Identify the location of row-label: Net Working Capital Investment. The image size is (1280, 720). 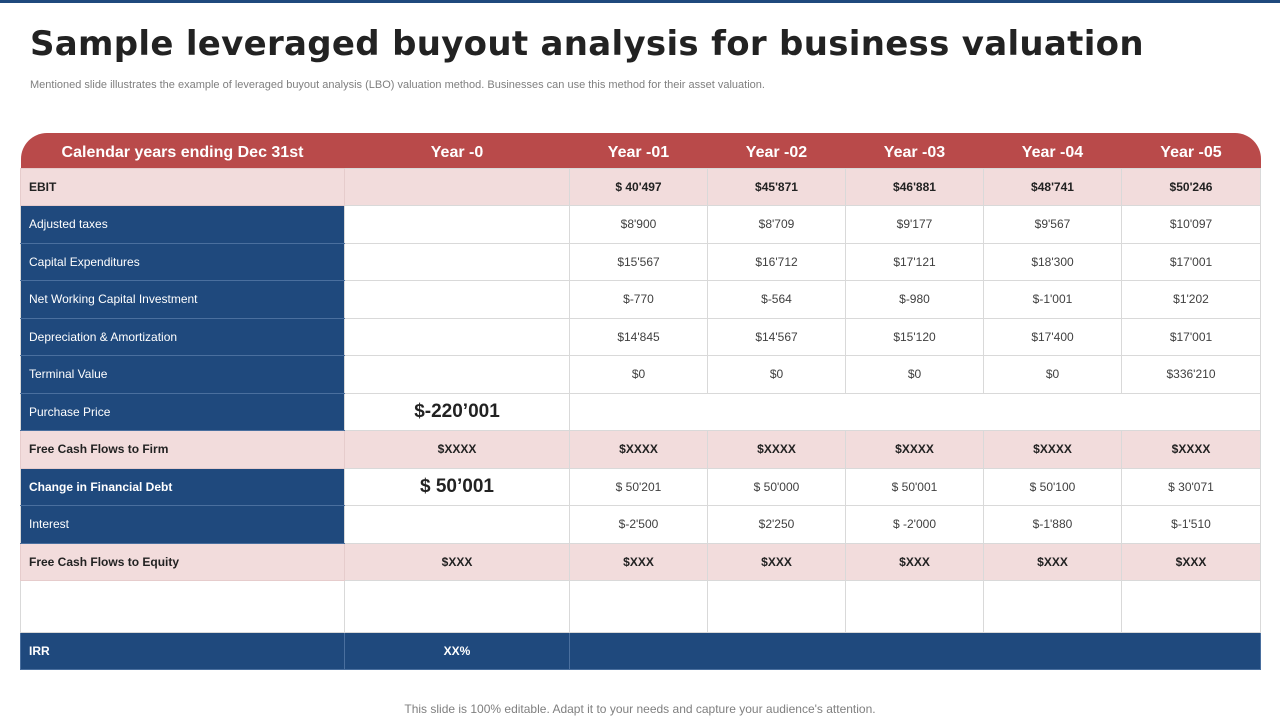
(182, 299).